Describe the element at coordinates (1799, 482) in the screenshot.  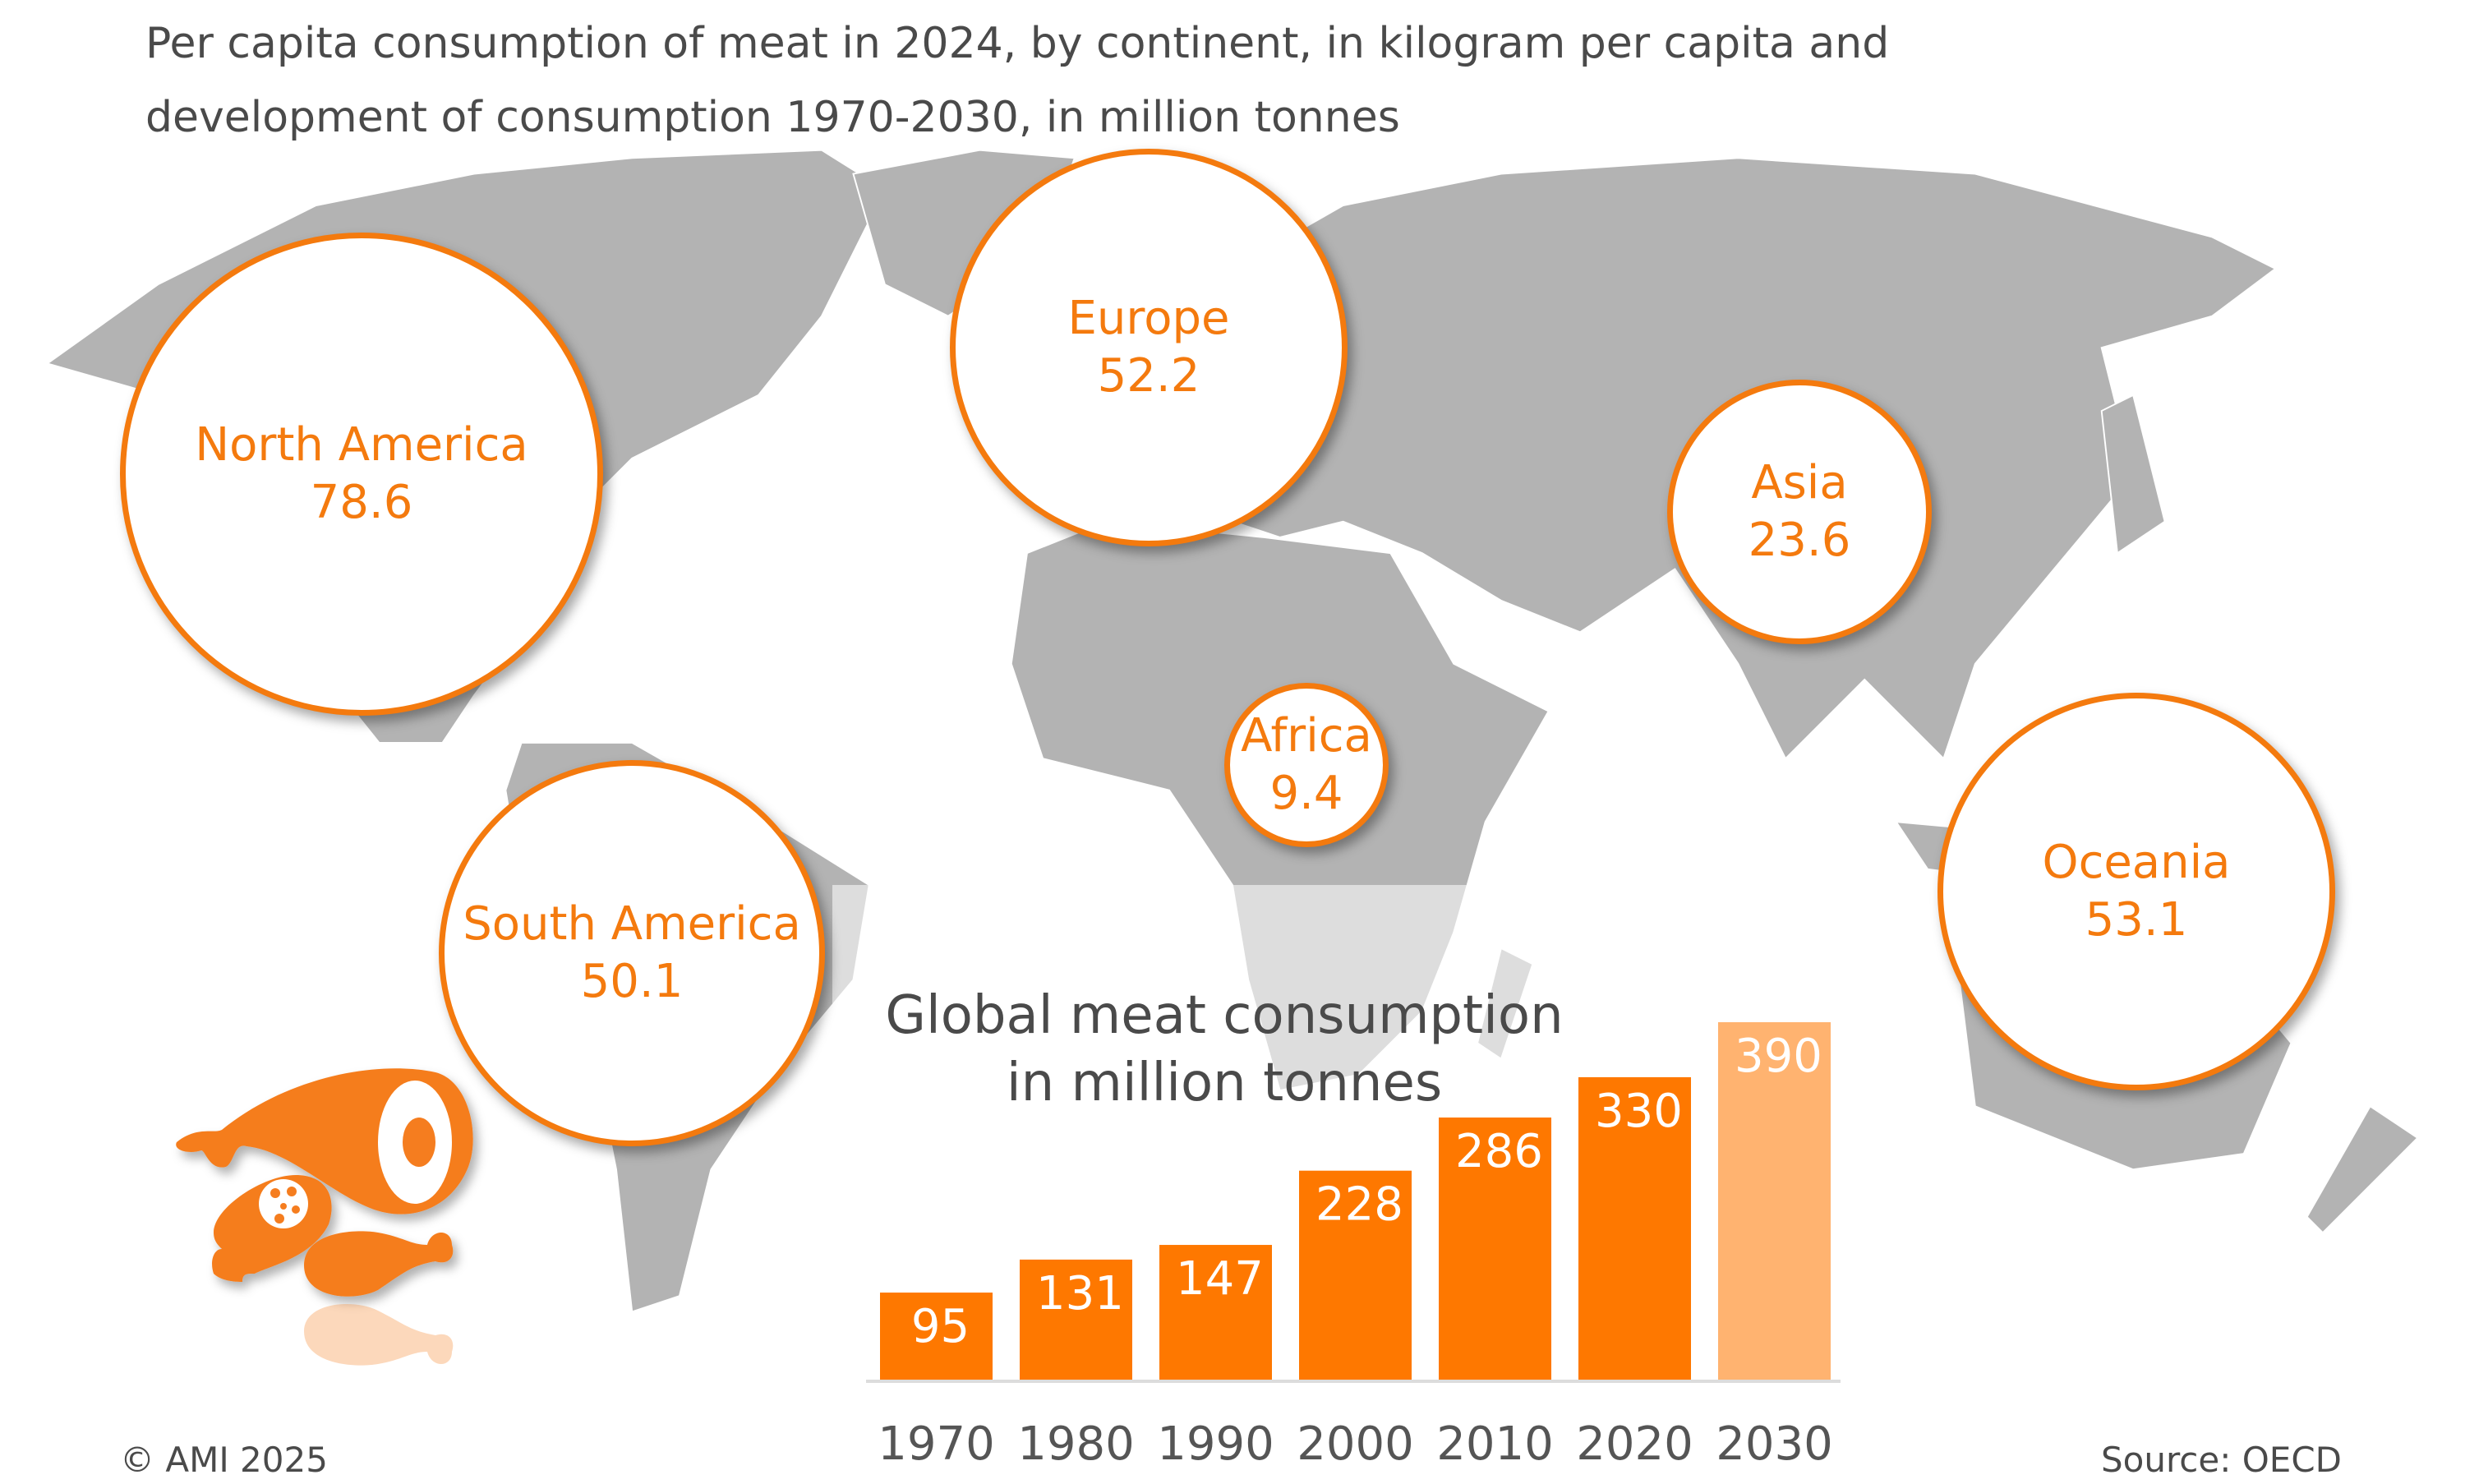
I see `bubble-label: Asia` at that location.